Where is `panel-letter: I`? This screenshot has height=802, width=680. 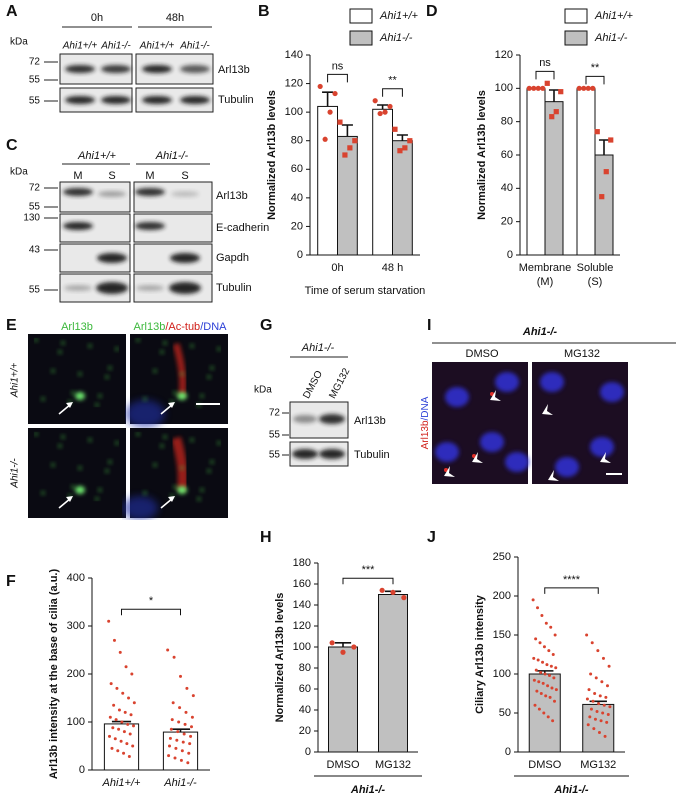 panel-letter: I is located at coordinates (429, 325).